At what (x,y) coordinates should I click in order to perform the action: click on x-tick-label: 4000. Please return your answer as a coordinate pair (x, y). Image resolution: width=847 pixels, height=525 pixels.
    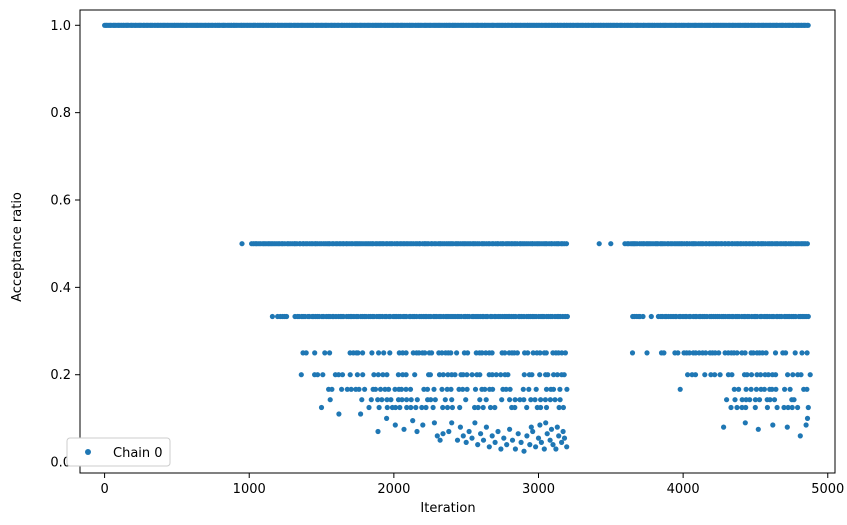
    Looking at the image, I should click on (683, 489).